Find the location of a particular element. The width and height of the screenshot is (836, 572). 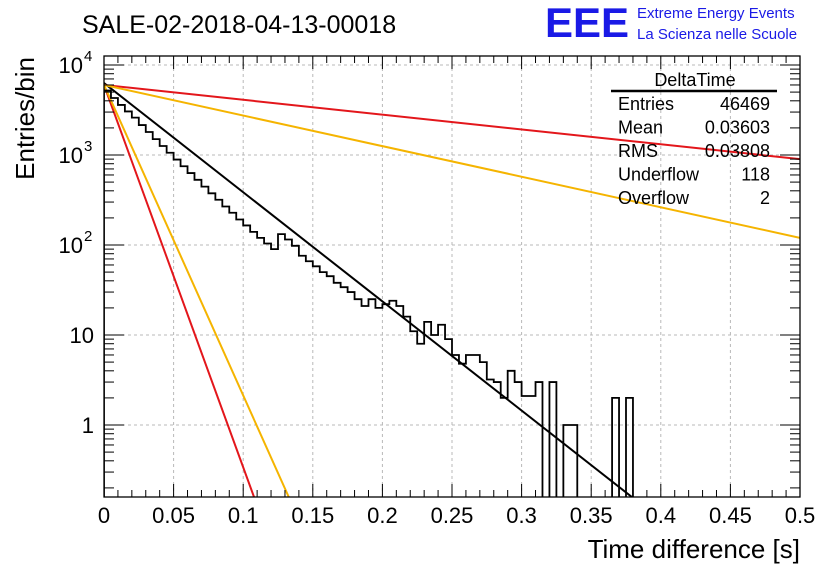

eee-logo-mark: EEE is located at coordinates (587, 23).